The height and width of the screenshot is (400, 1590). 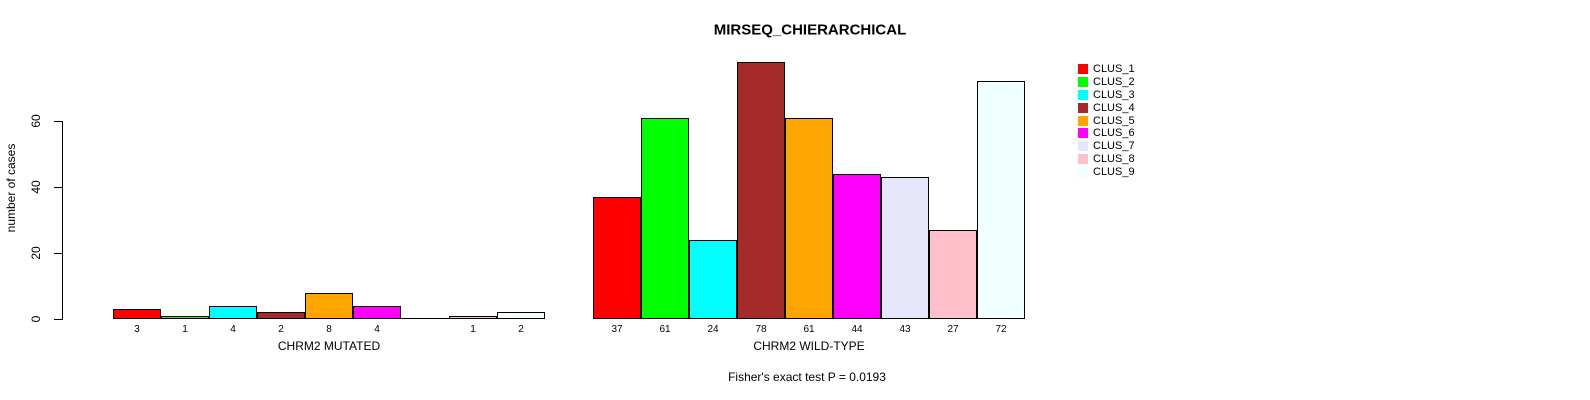 I want to click on legend-row: CLUS_4, so click(x=1106, y=107).